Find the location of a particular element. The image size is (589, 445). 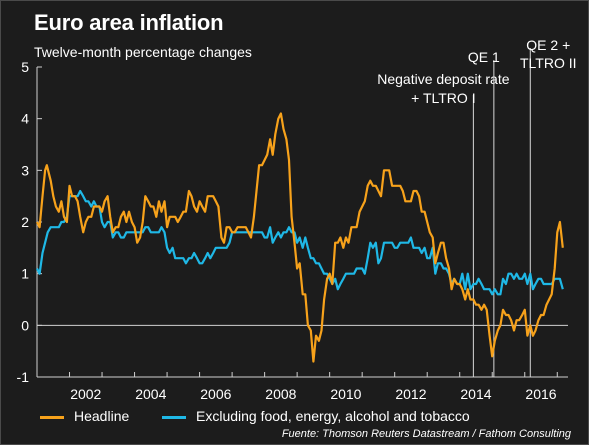

legend-label-headline: Headline is located at coordinates (102, 416).